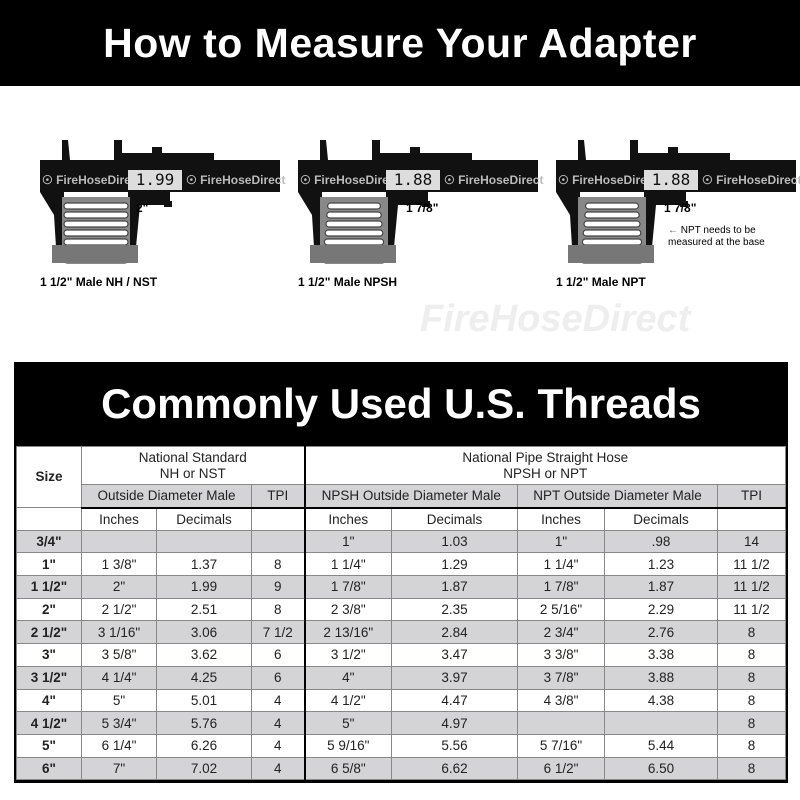  What do you see at coordinates (454, 745) in the screenshot?
I see `value-cell: 5.56` at bounding box center [454, 745].